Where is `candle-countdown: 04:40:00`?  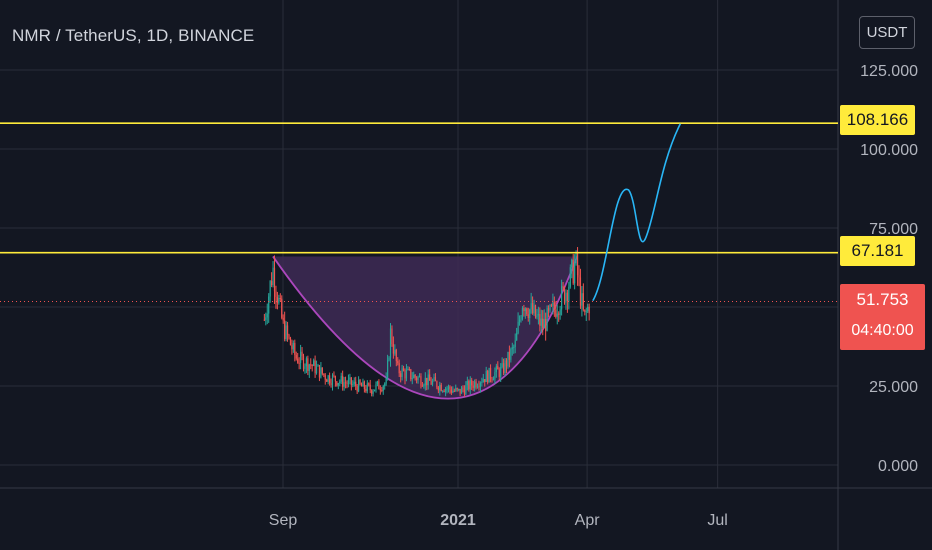 candle-countdown: 04:40:00 is located at coordinates (882, 332).